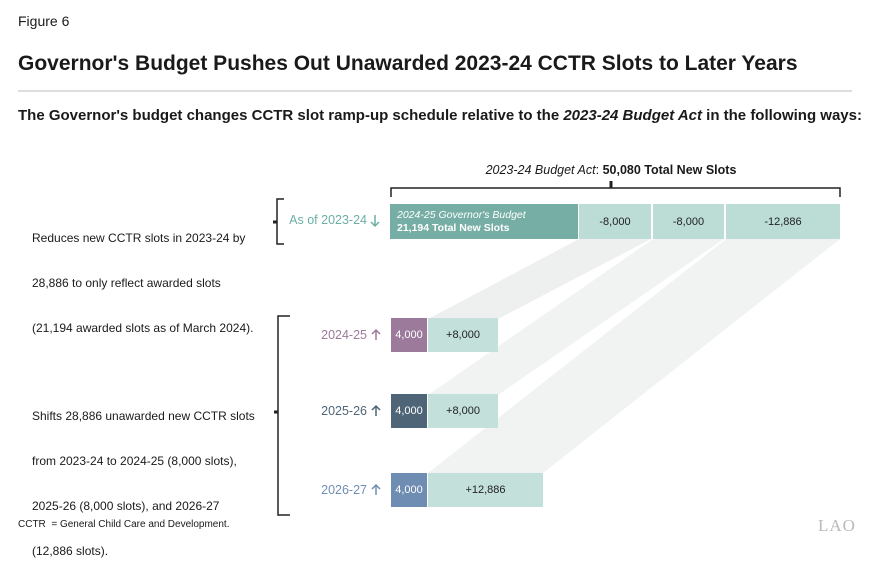 The image size is (884, 574). What do you see at coordinates (837, 525) in the screenshot?
I see `logo: LAO` at bounding box center [837, 525].